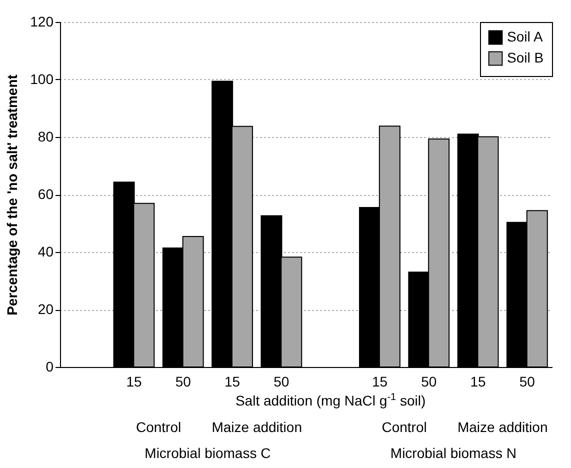  What do you see at coordinates (46, 194) in the screenshot?
I see `y-tick-label: 60` at bounding box center [46, 194].